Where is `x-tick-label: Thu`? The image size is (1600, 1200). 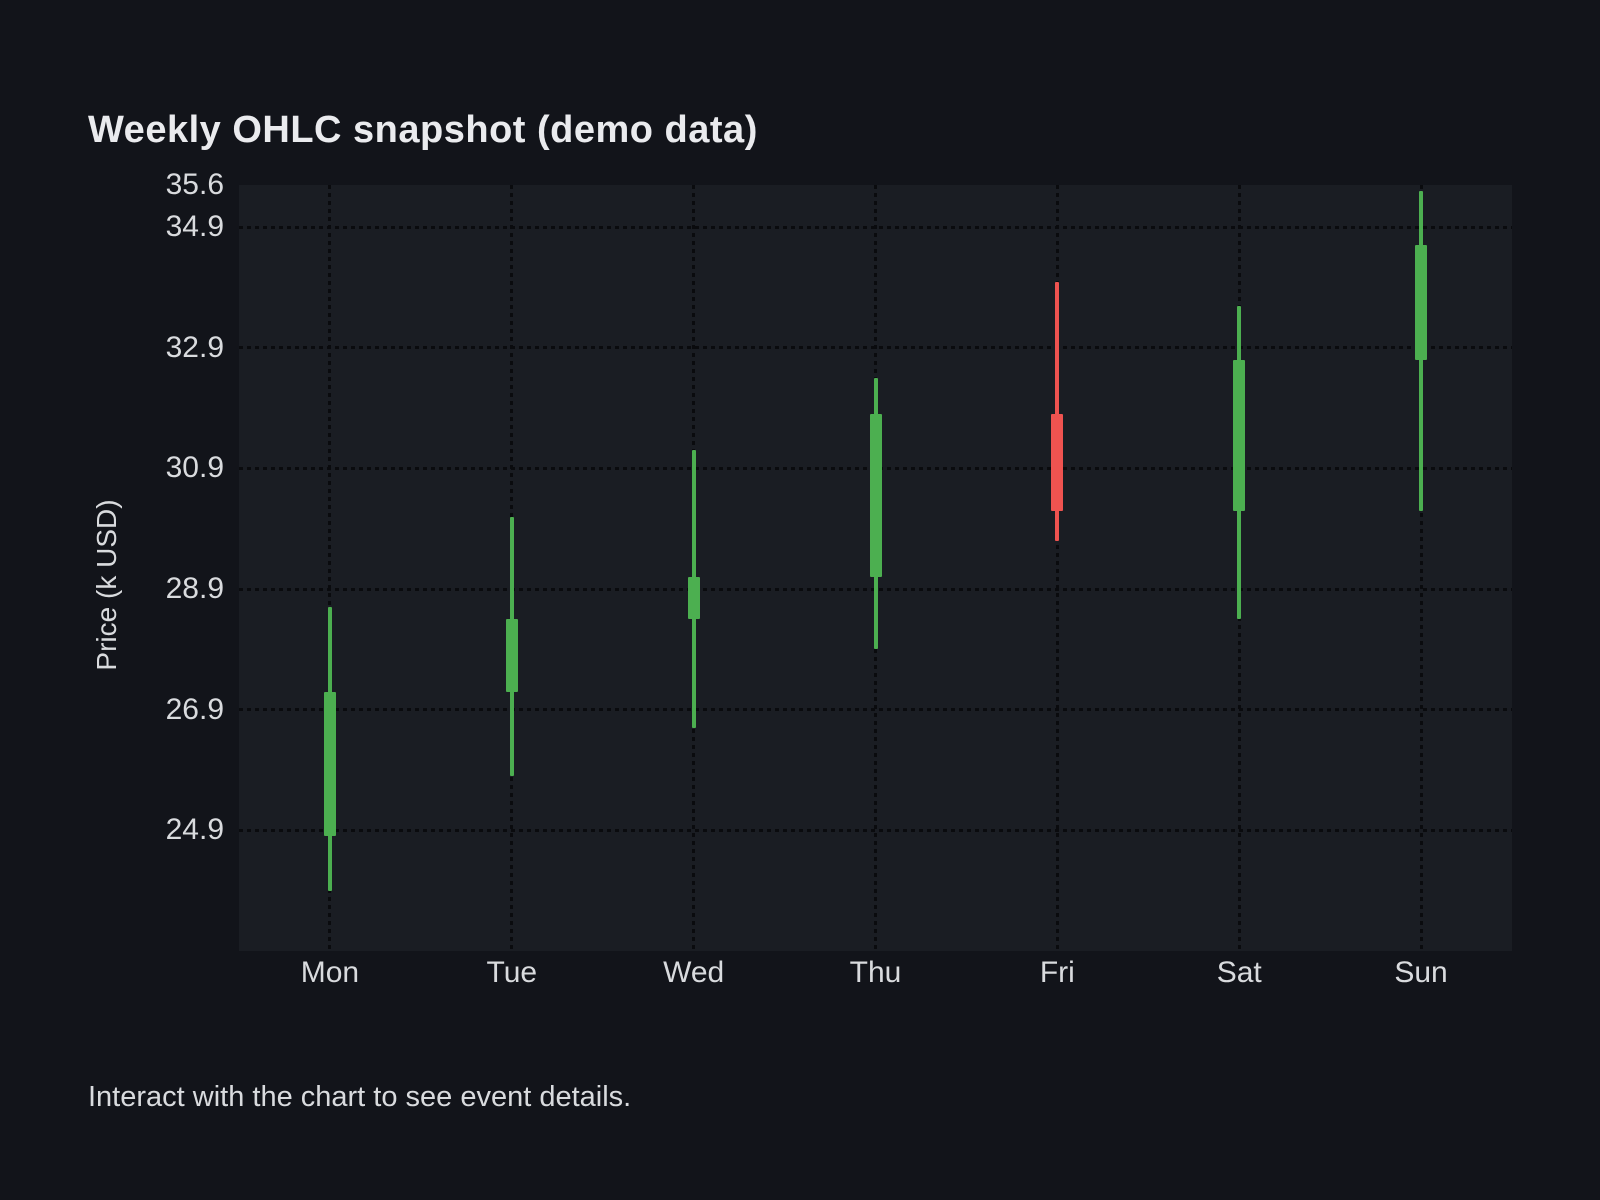 x-tick-label: Thu is located at coordinates (875, 972).